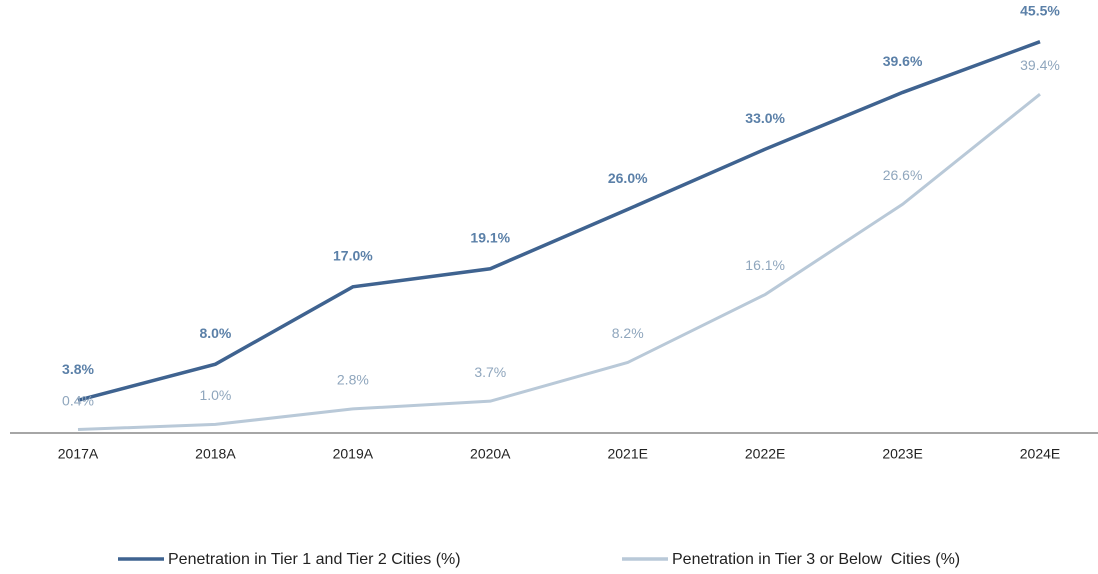  Describe the element at coordinates (78, 454) in the screenshot. I see `x-tick-label: 2017A` at that location.